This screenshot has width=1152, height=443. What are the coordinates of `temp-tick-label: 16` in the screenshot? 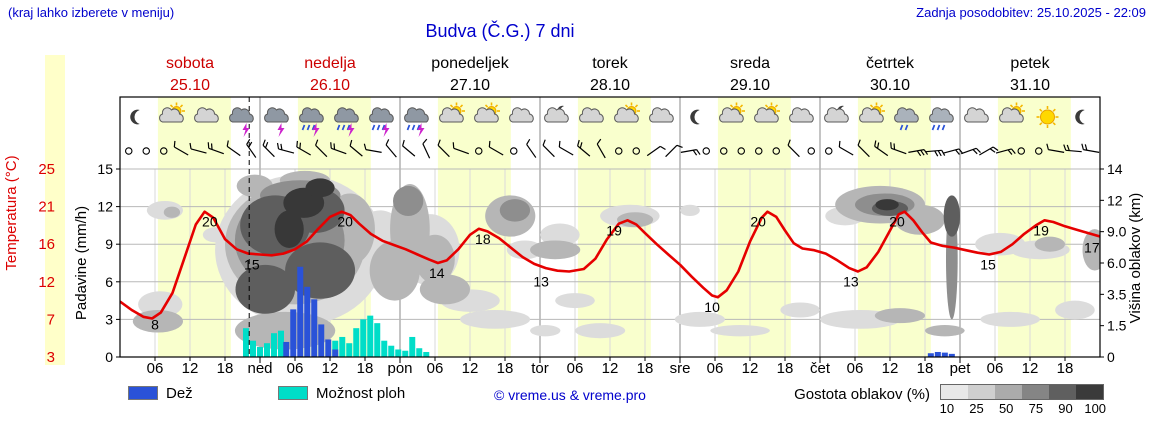 It's located at (46, 244).